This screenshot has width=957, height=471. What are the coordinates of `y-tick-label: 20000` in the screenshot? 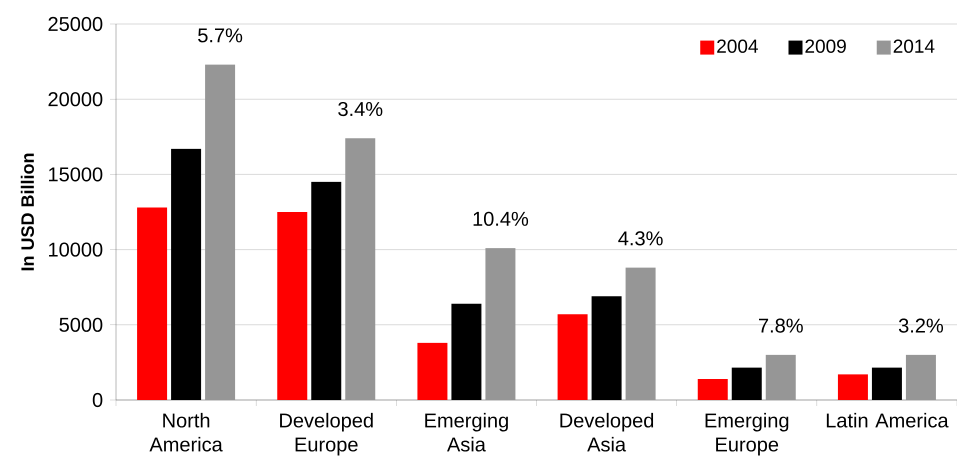 It's located at (75, 99).